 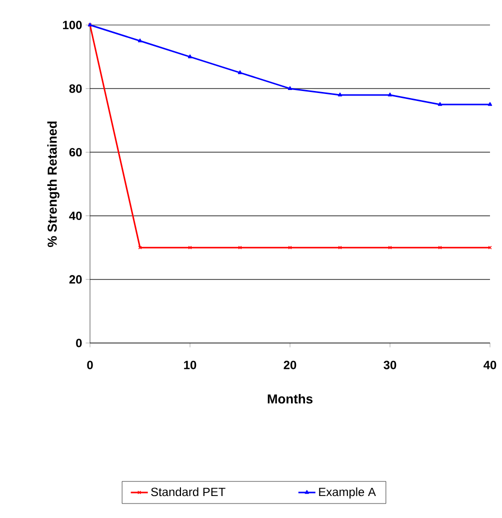 I want to click on x-axis-title: Months, so click(x=290, y=399).